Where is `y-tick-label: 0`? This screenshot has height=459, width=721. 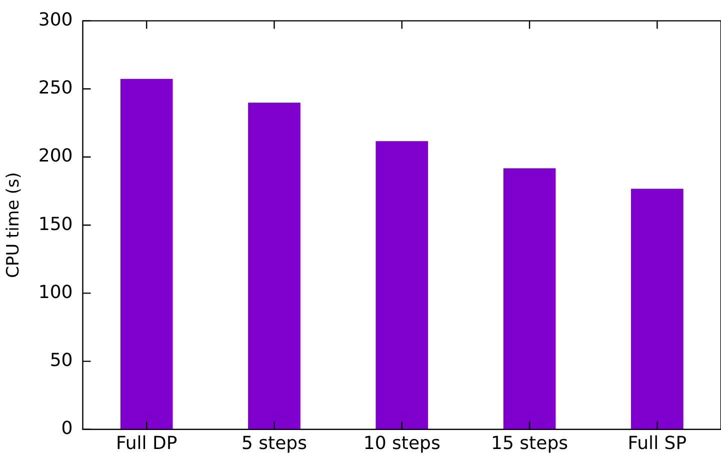 y-tick-label: 0 is located at coordinates (67, 429).